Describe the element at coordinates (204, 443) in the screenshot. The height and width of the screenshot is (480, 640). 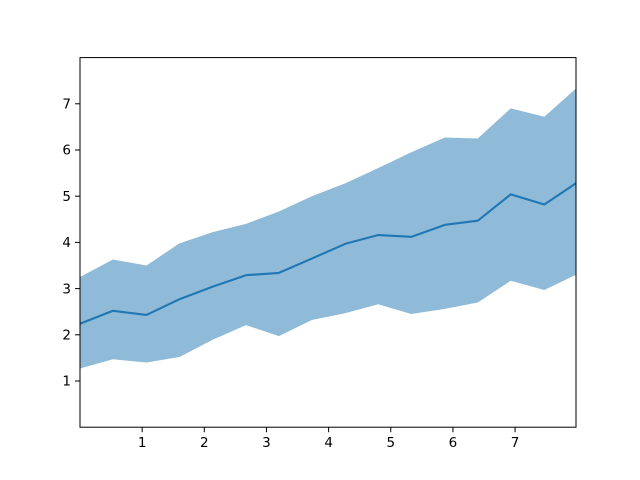
I see `x-tick-label: 2` at that location.